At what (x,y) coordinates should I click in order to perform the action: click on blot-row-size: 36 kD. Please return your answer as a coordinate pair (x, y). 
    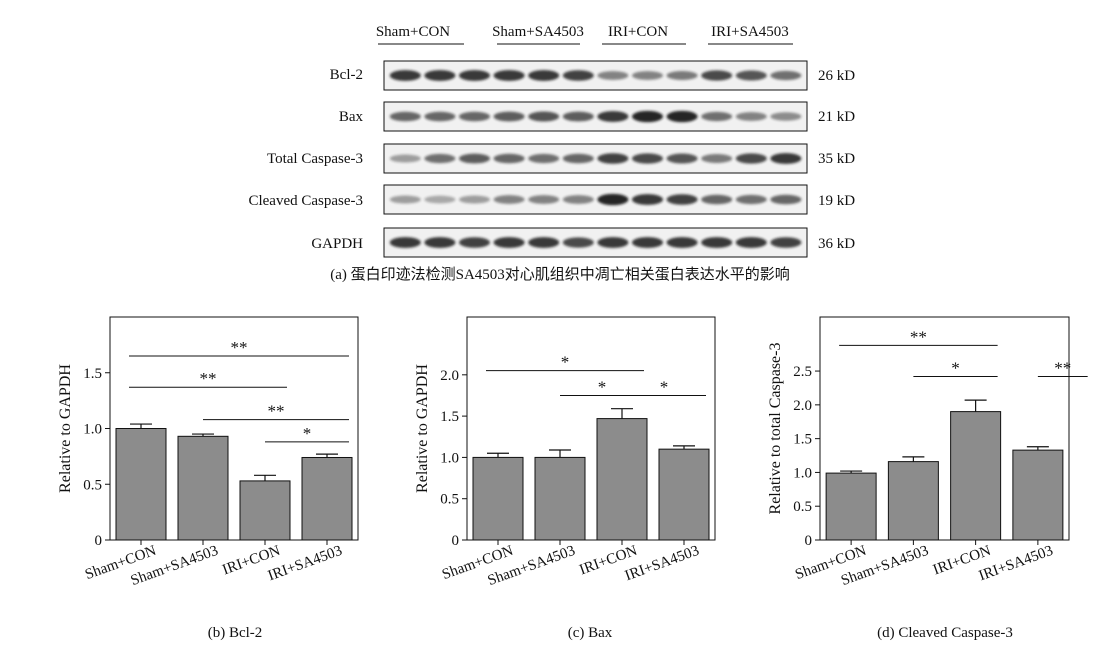
    Looking at the image, I should click on (836, 244).